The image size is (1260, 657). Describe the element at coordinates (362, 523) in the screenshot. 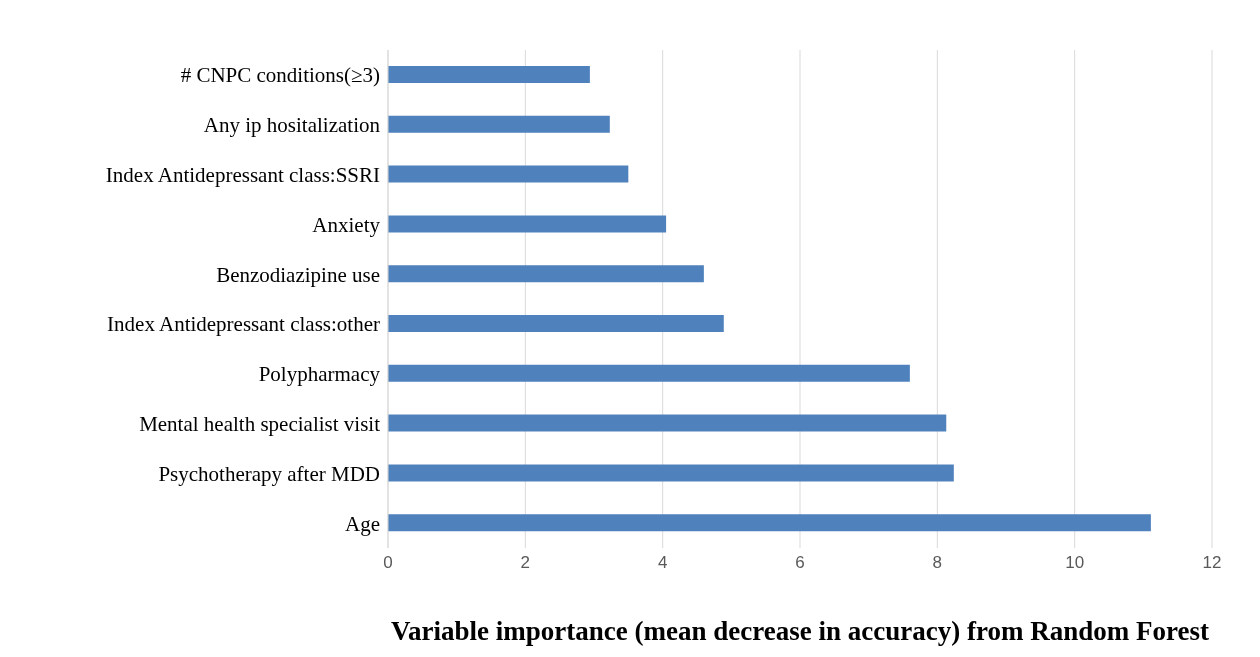

I see `y-tick-label: Age` at that location.